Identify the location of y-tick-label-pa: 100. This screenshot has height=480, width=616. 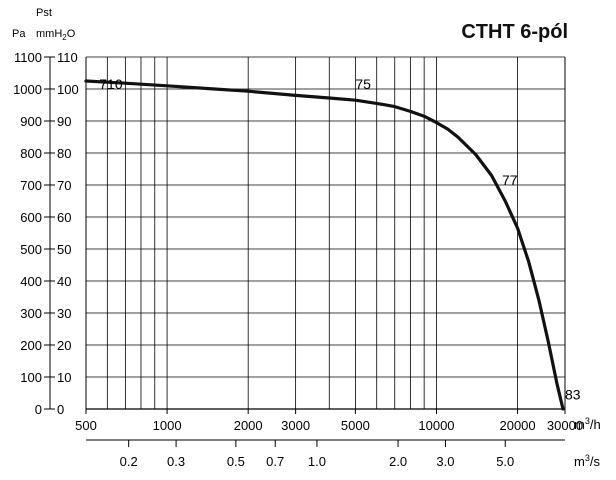
(31, 377).